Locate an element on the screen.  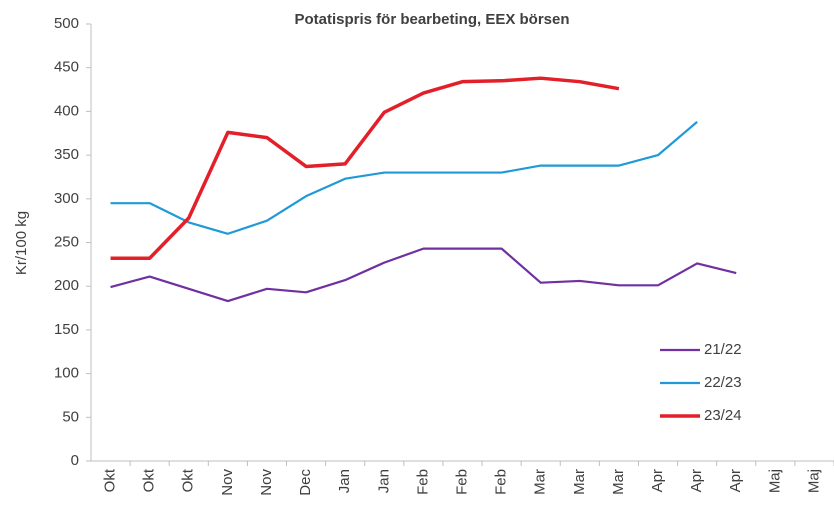
y-tick-label: 500 is located at coordinates (66, 23).